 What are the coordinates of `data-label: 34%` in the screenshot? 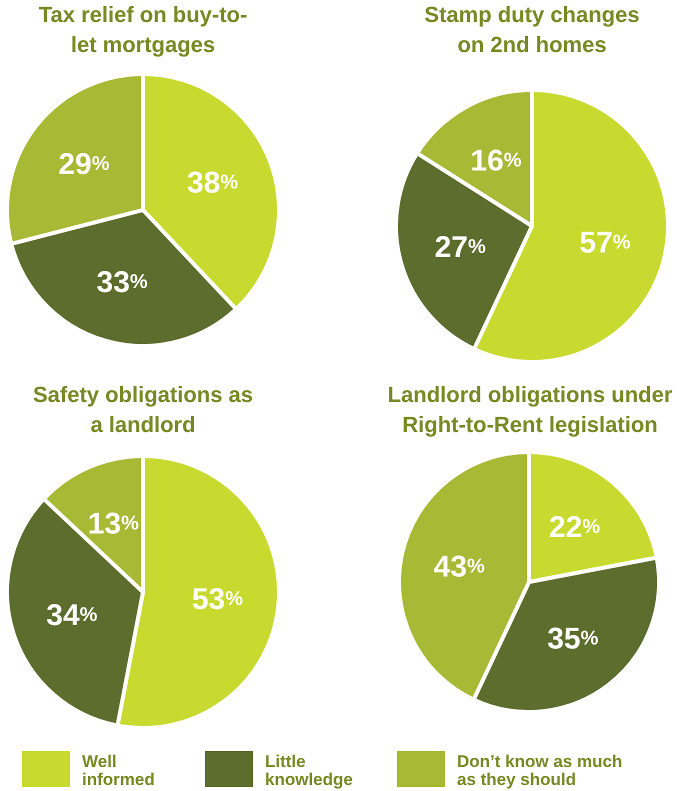 It's located at (72, 615).